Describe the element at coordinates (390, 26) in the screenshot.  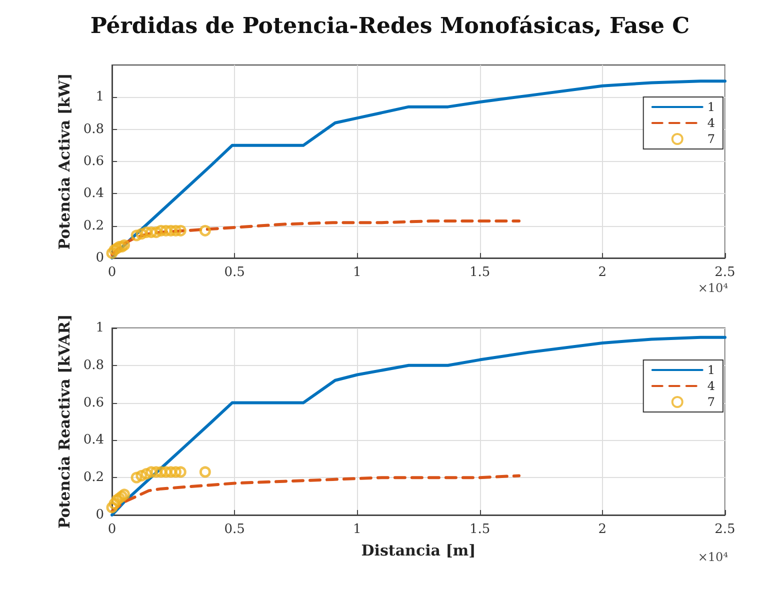
I see `chart-title: Pérdidas de Potencia-Redes Monofásicas, Fase C` at that location.